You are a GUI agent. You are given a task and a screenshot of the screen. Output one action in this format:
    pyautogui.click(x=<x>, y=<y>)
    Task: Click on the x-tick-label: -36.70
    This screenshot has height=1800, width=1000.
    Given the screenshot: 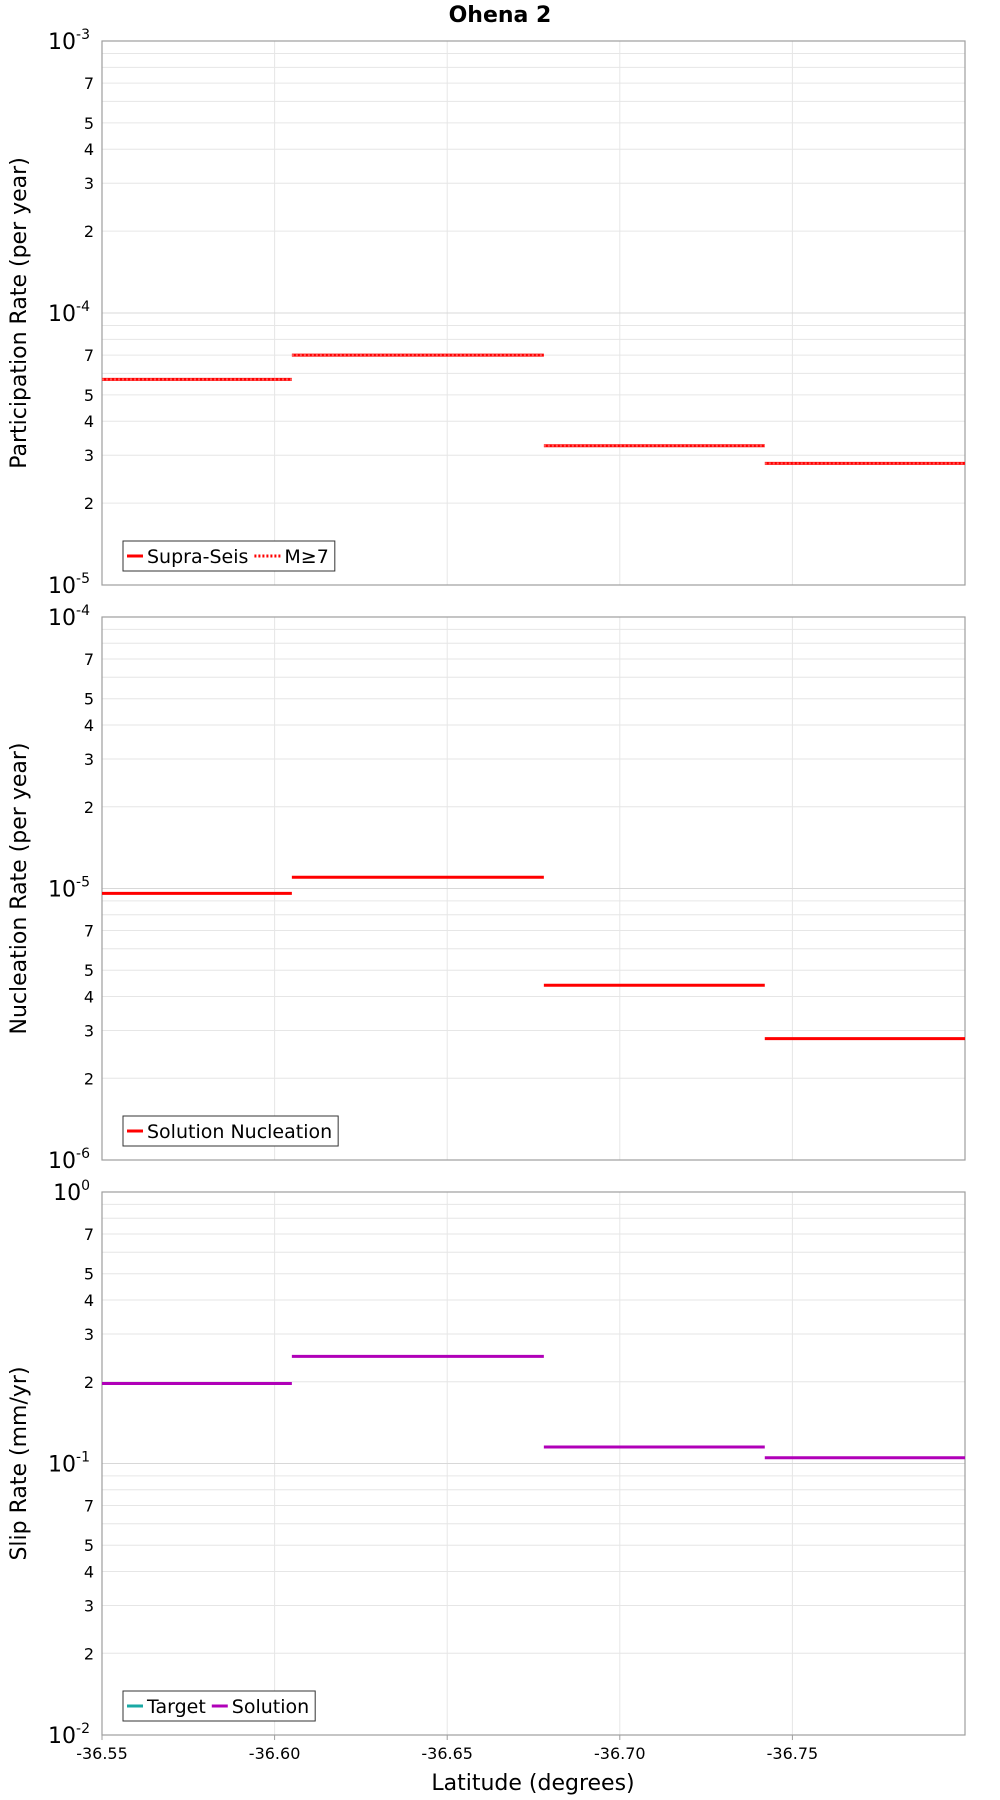 What is the action you would take?
    pyautogui.click(x=620, y=1753)
    